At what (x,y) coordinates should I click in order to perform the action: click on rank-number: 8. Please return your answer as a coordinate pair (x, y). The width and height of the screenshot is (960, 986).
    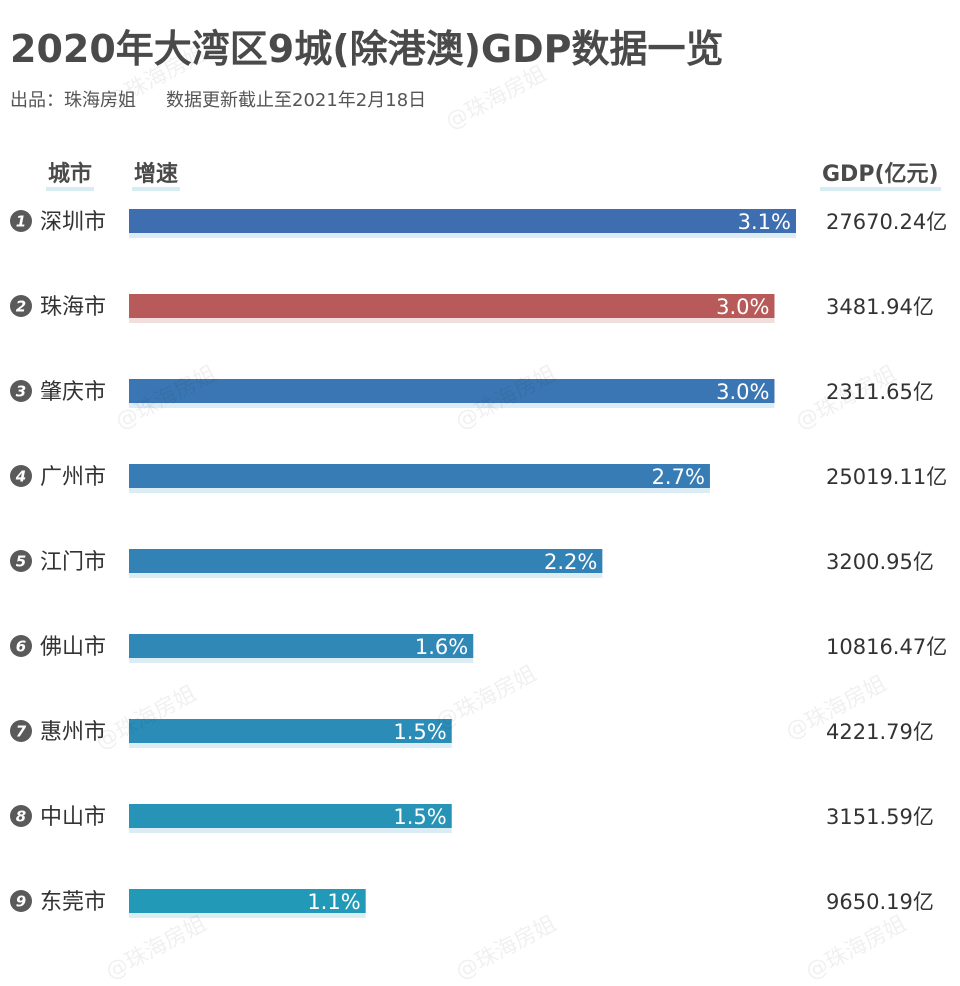
    Looking at the image, I should click on (21, 817).